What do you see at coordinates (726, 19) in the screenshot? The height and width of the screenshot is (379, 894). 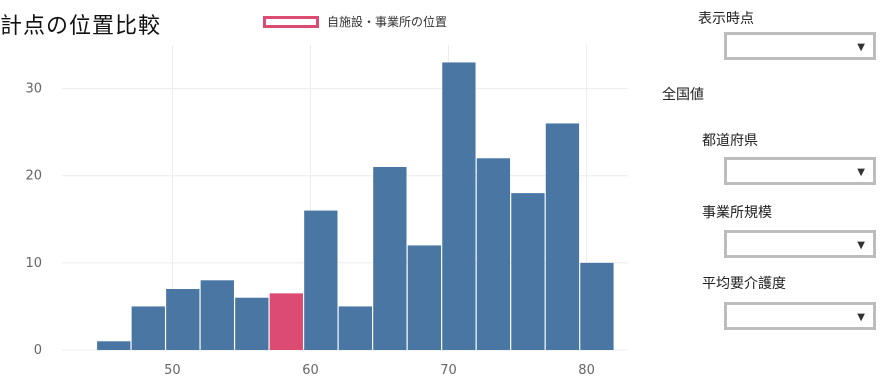 I see `display-time-label: 表示時点` at bounding box center [726, 19].